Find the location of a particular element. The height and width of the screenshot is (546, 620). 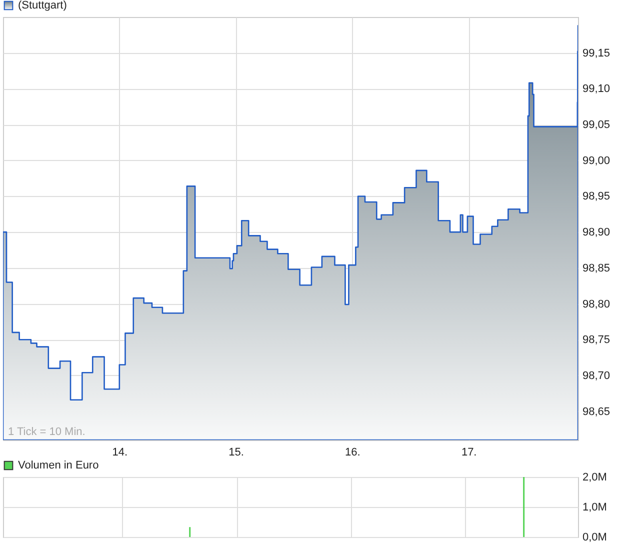

y-tick-label: 99,05 is located at coordinates (596, 125).